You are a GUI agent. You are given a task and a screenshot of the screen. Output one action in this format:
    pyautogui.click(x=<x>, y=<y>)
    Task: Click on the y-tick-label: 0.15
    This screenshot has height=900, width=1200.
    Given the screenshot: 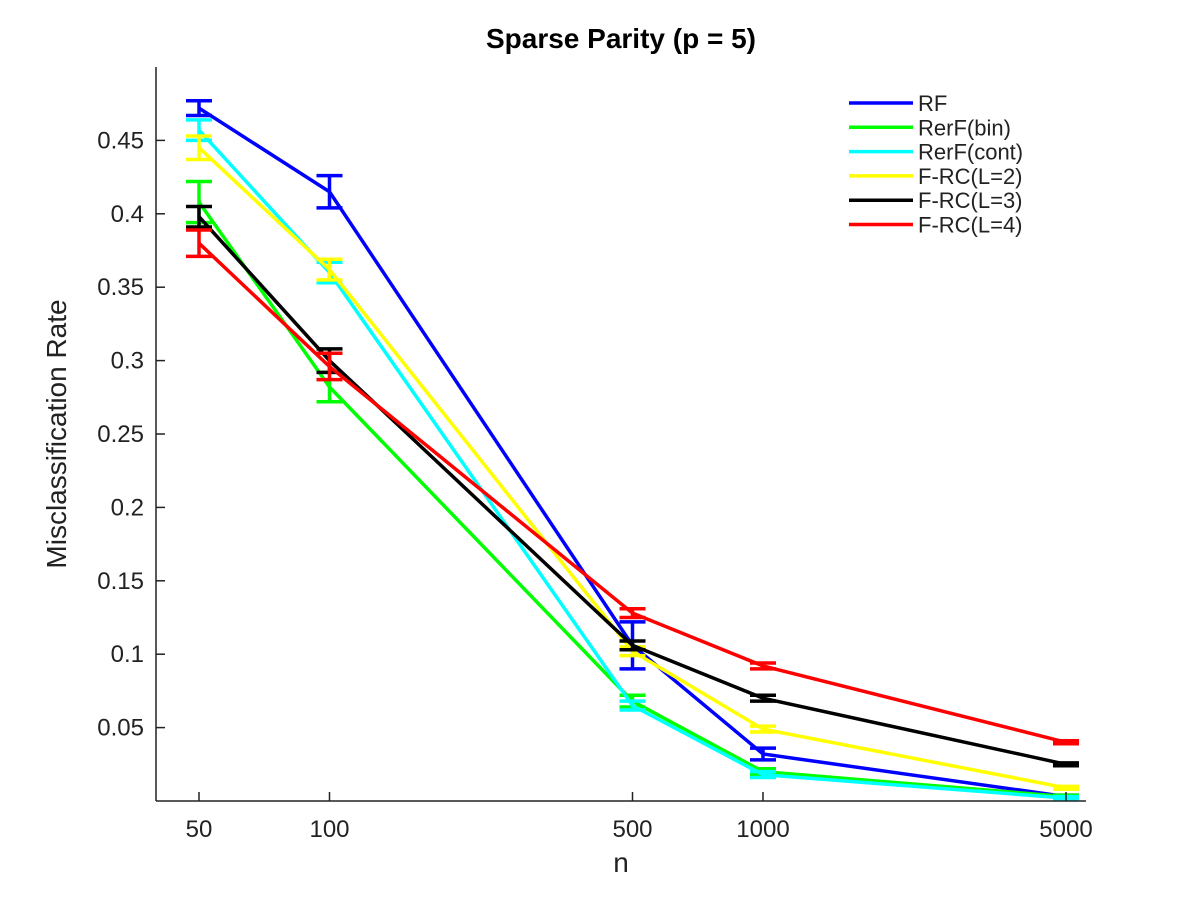 What is the action you would take?
    pyautogui.click(x=120, y=581)
    